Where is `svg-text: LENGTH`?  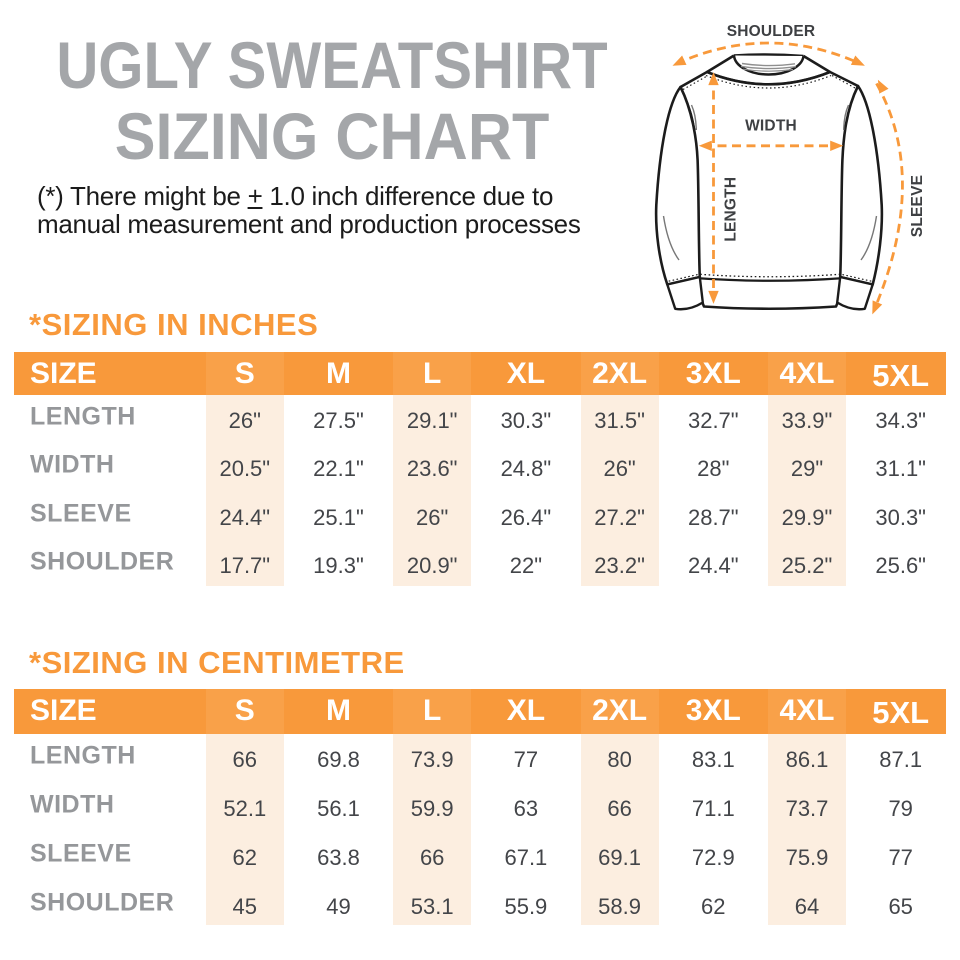
svg-text: LENGTH is located at coordinates (731, 209).